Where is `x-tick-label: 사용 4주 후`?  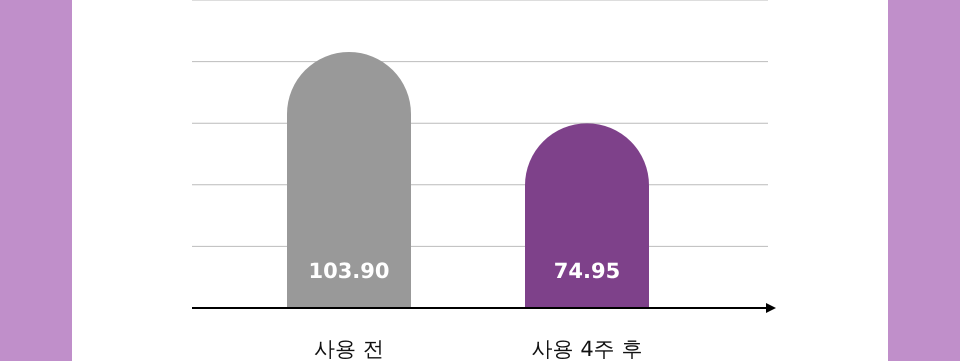 x-tick-label: 사용 4주 후 is located at coordinates (587, 349).